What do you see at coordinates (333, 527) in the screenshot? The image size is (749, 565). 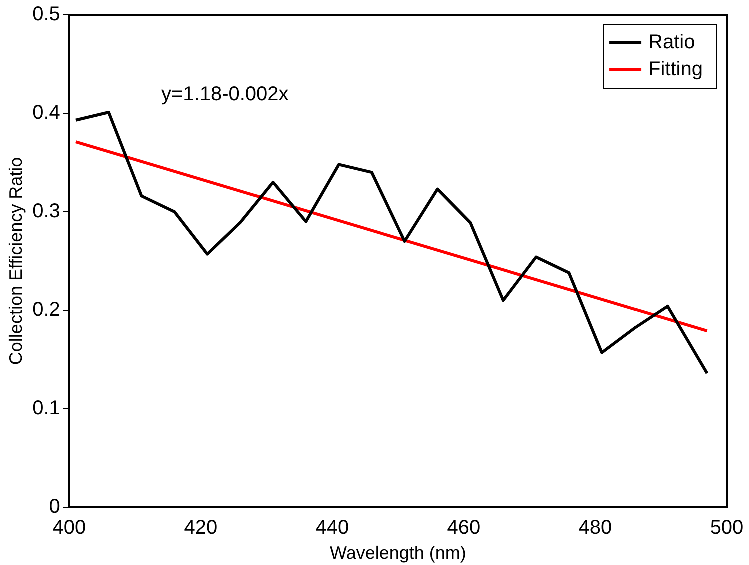 I see `x-tick-label: 440` at bounding box center [333, 527].